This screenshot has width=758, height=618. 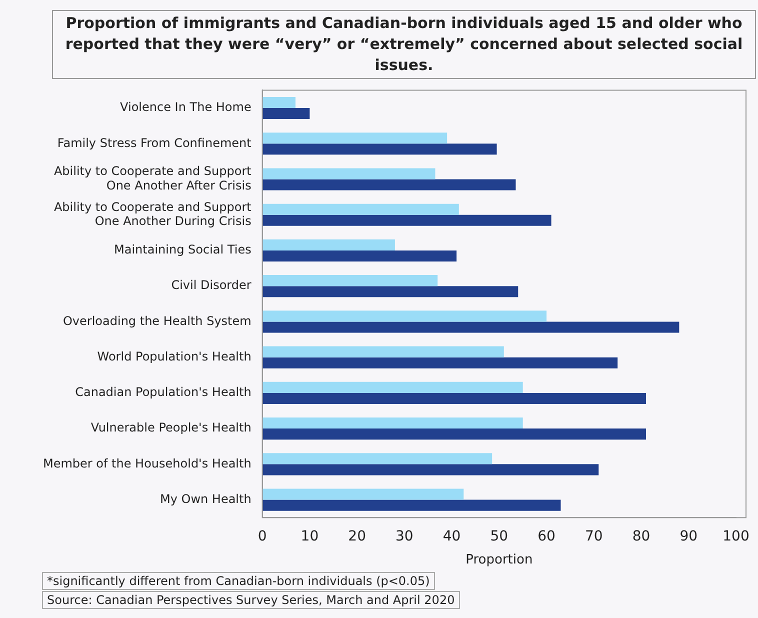 I want to click on x-tick-label: 100, so click(x=736, y=536).